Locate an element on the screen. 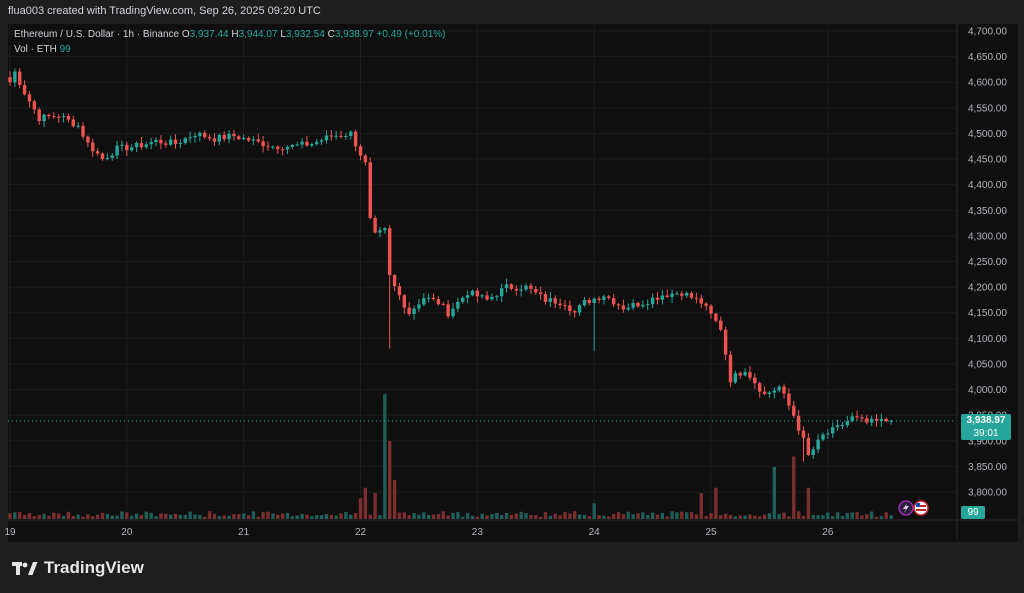  open-value: 3,937.44 is located at coordinates (209, 34).